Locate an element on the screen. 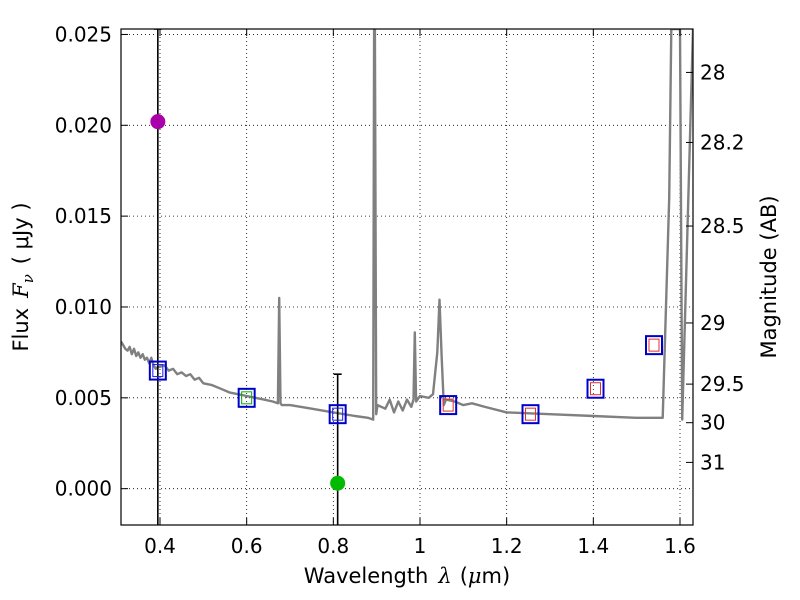 The width and height of the screenshot is (800, 600). magnitude-axis-label: Magnitude (AB) is located at coordinates (769, 276).